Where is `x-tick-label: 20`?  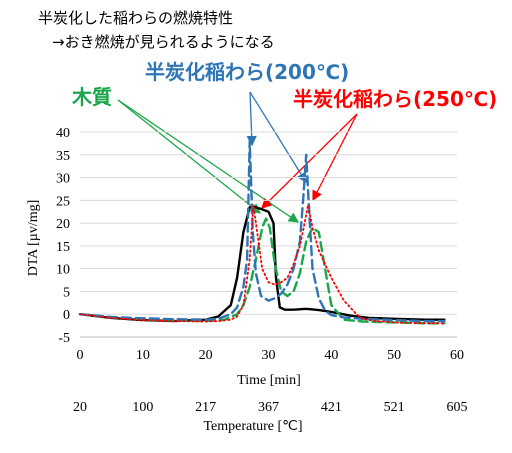
x-tick-label: 20 is located at coordinates (206, 355).